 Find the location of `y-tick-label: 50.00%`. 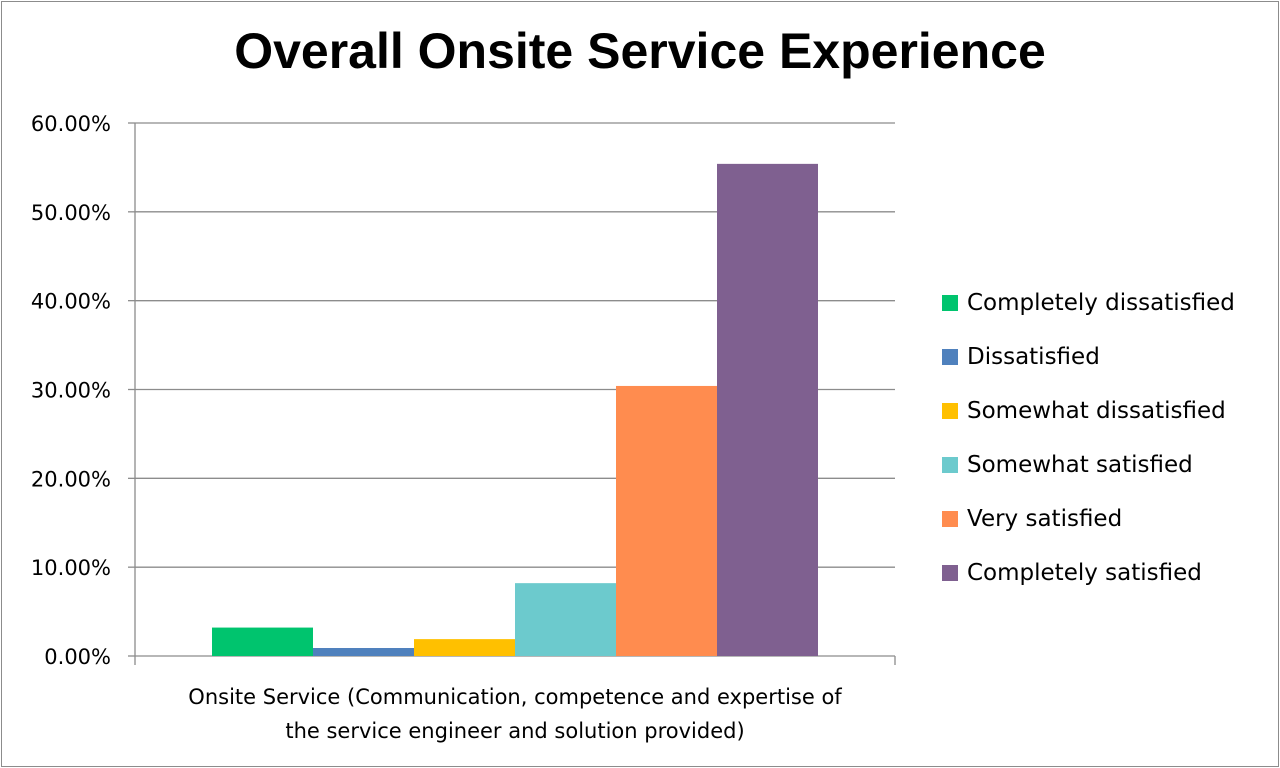

y-tick-label: 50.00% is located at coordinates (71, 213).